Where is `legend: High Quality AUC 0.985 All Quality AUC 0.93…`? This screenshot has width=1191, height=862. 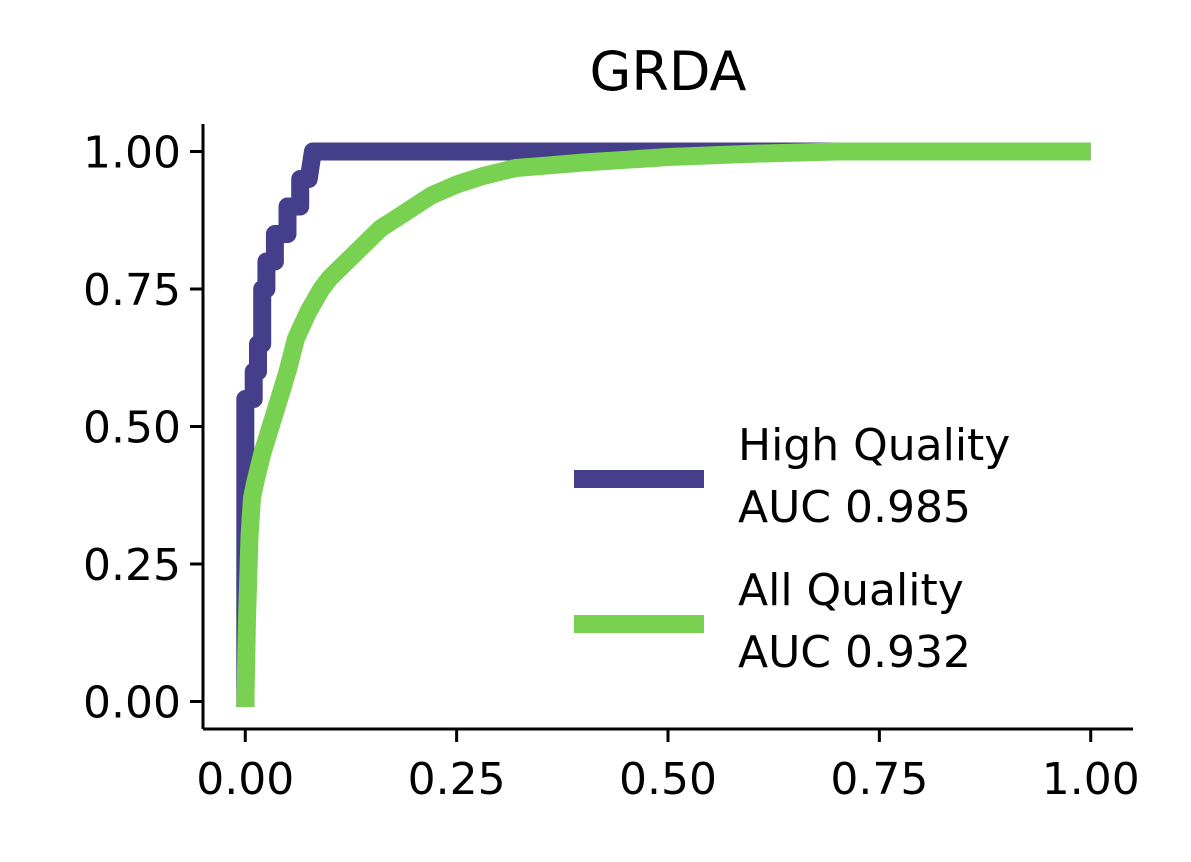 legend: High Quality AUC 0.985 All Quality AUC 0.93… is located at coordinates (792, 549).